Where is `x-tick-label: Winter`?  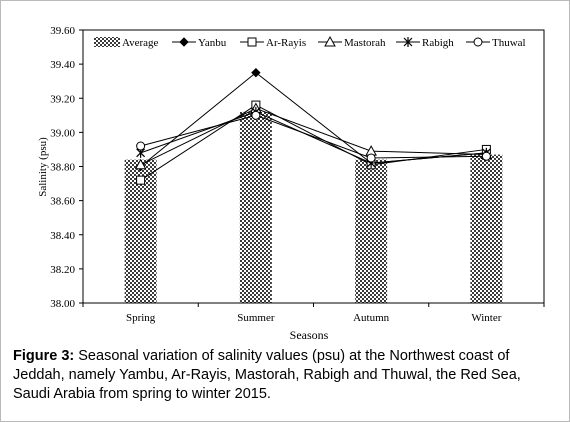
x-tick-label: Winter is located at coordinates (486, 318).